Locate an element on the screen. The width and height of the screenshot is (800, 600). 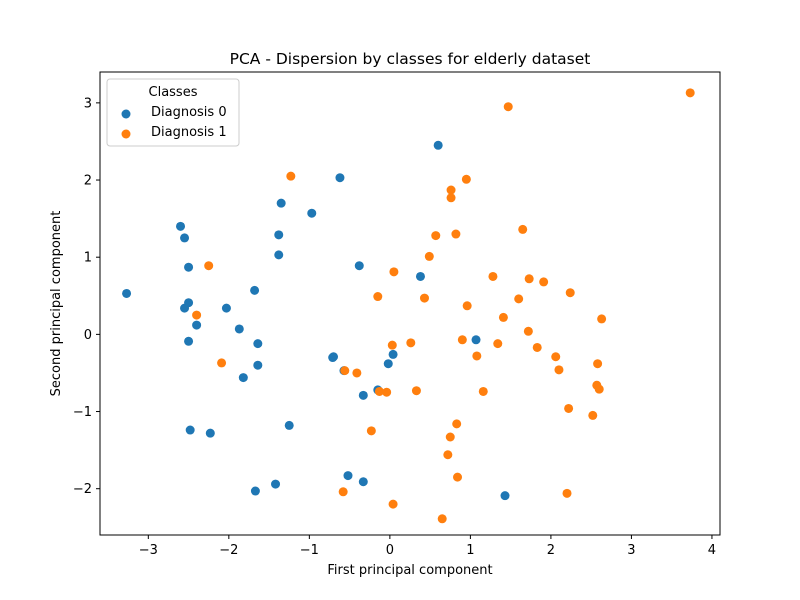
x-tick-label: 0 is located at coordinates (390, 550).